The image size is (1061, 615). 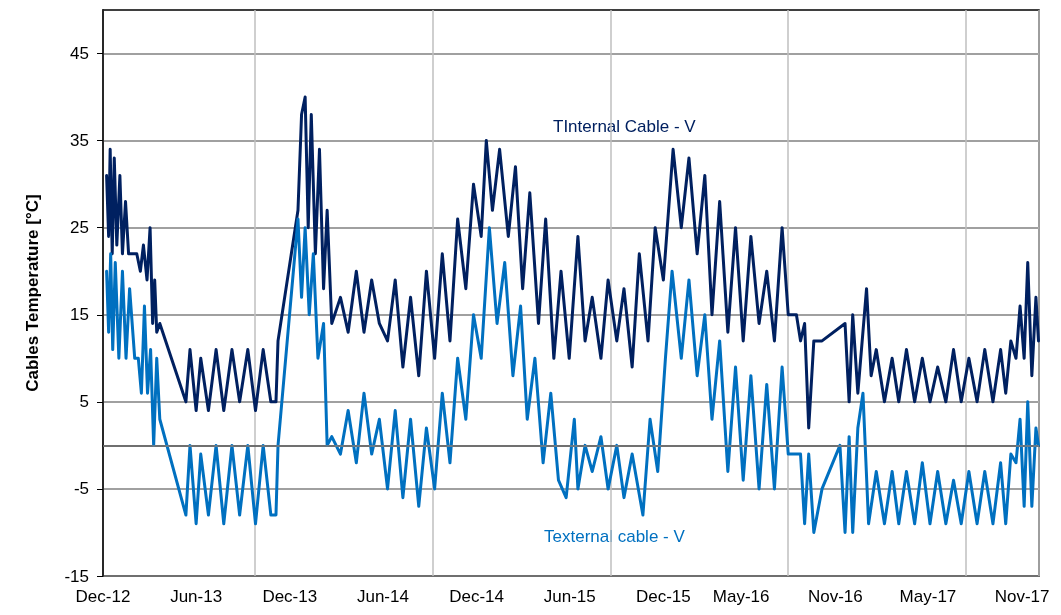 I want to click on y-tick-label: 25, so click(x=79, y=228).